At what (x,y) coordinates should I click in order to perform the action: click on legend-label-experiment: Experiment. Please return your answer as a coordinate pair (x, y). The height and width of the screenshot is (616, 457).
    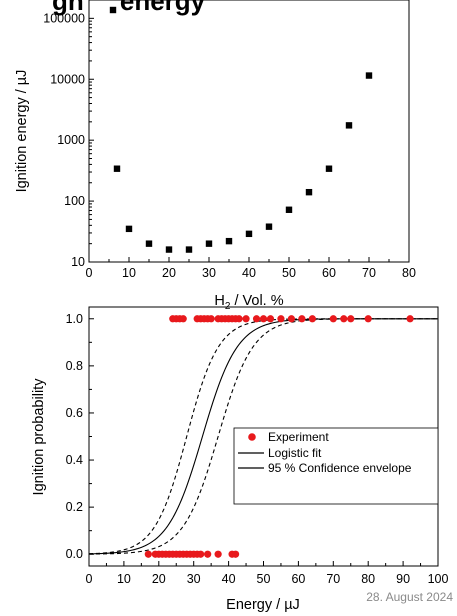
    Looking at the image, I should click on (298, 437).